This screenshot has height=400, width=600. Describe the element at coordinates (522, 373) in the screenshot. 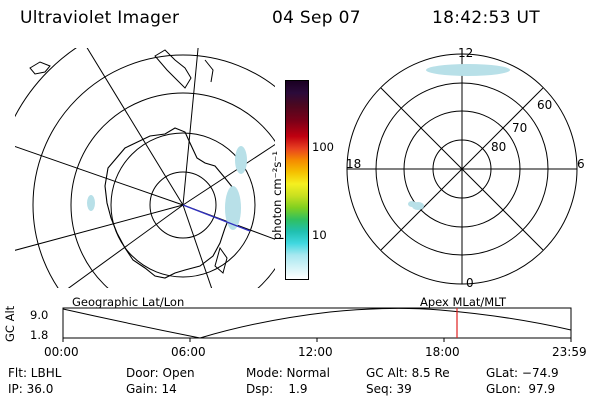

I see `status-glat: GLat: −74.9` at that location.